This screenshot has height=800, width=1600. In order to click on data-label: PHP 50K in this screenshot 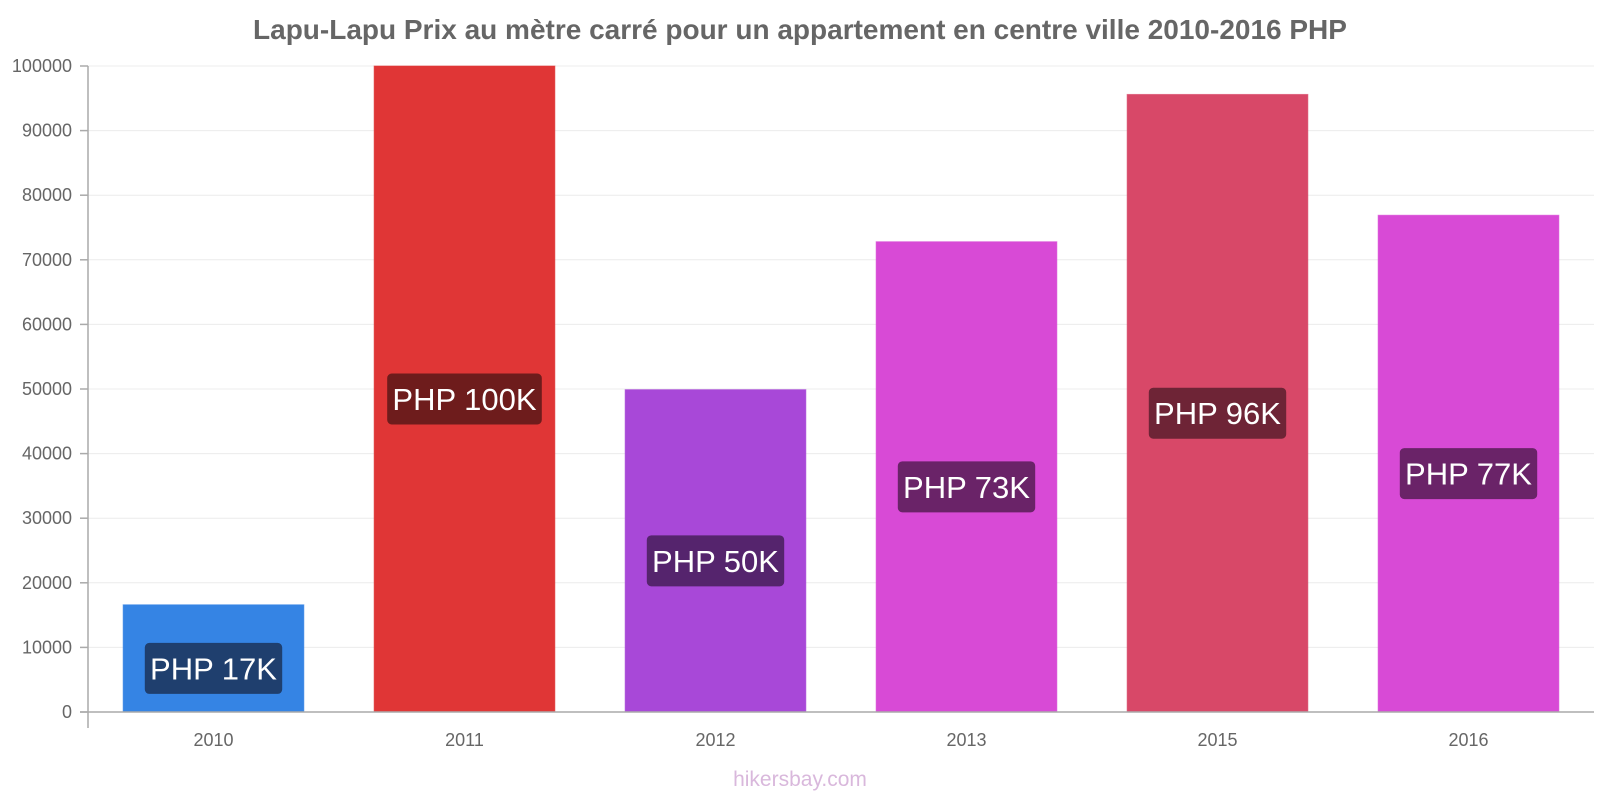, I will do `click(715, 561)`.